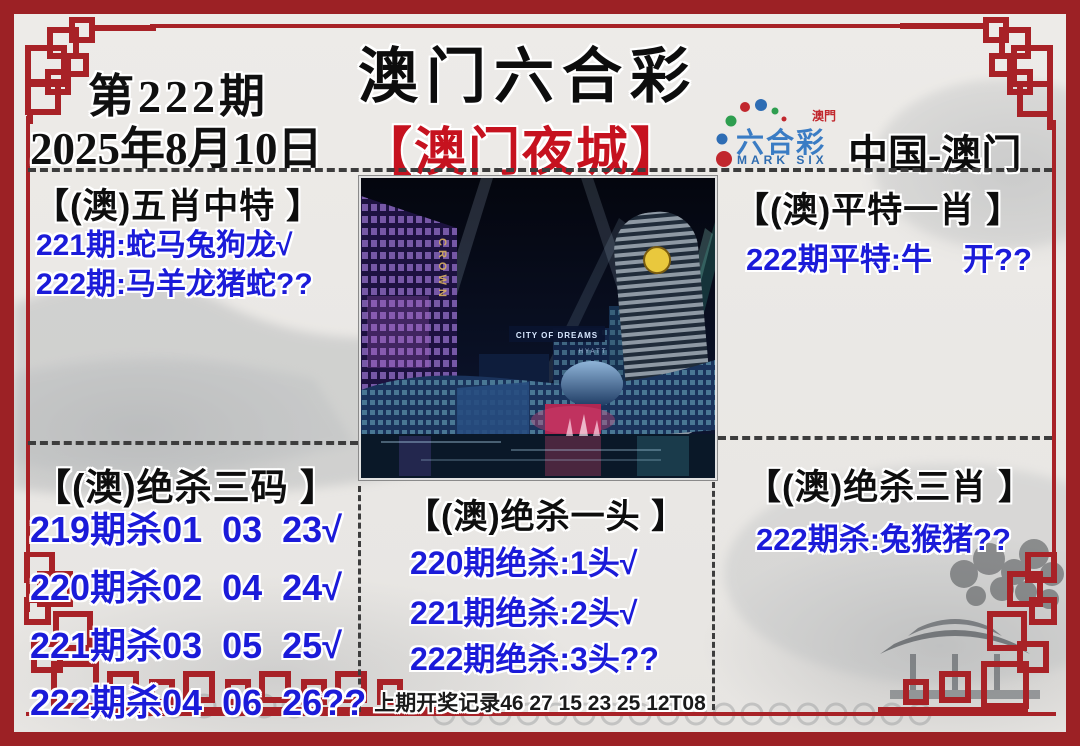 Image resolution: width=1080 pixels, height=746 pixels. Describe the element at coordinates (164, 245) in the screenshot. I see `tip-line: 221期:蛇马兔狗龙√` at that location.